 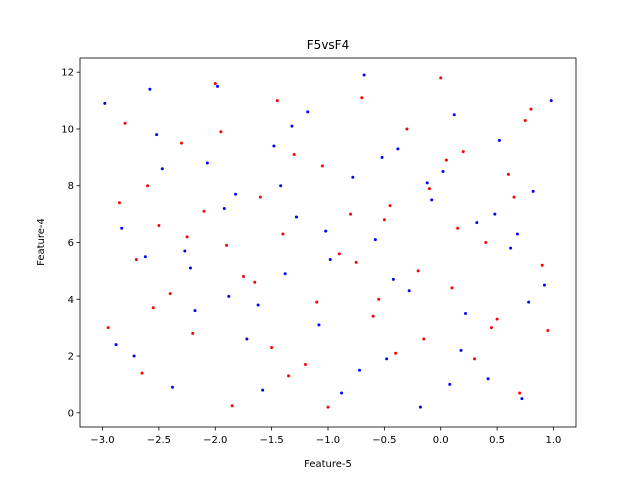 What do you see at coordinates (328, 464) in the screenshot?
I see `x-axis-label: Feature-5` at bounding box center [328, 464].